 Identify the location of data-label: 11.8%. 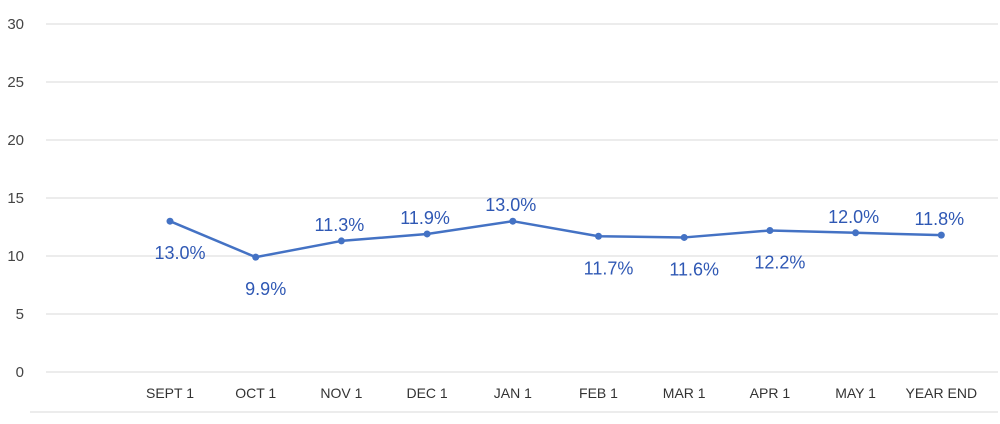
(939, 219).